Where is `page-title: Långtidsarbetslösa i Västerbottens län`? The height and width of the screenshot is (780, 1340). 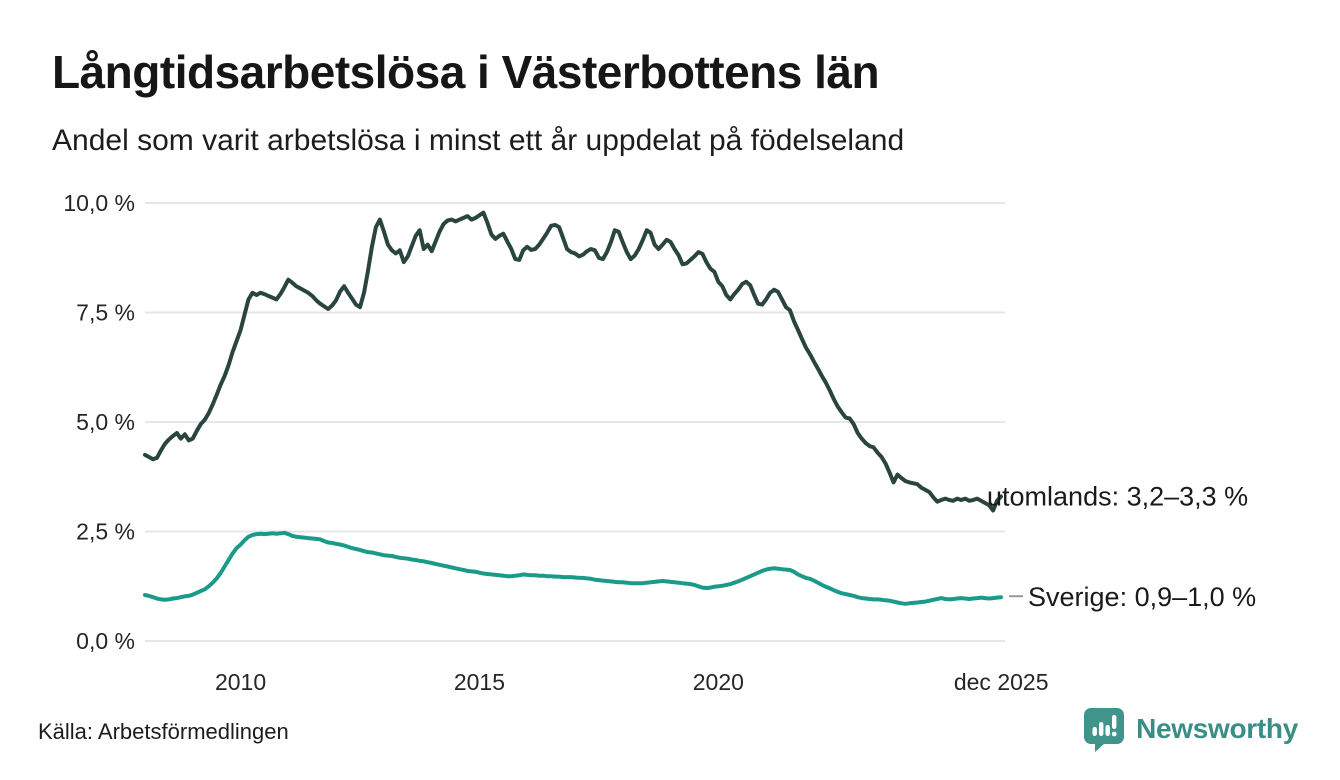
page-title: Långtidsarbetslösa i Västerbottens län is located at coordinates (466, 72).